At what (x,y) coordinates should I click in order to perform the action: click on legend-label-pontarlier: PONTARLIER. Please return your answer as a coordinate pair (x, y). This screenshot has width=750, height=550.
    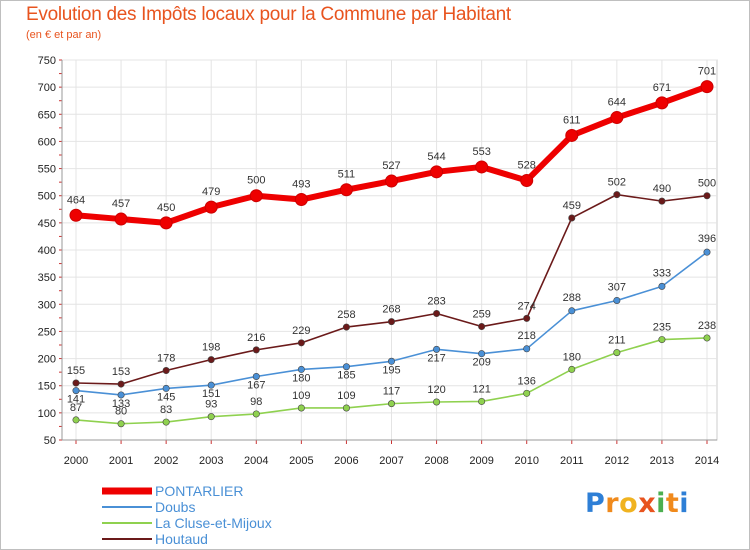
    Looking at the image, I should click on (199, 491).